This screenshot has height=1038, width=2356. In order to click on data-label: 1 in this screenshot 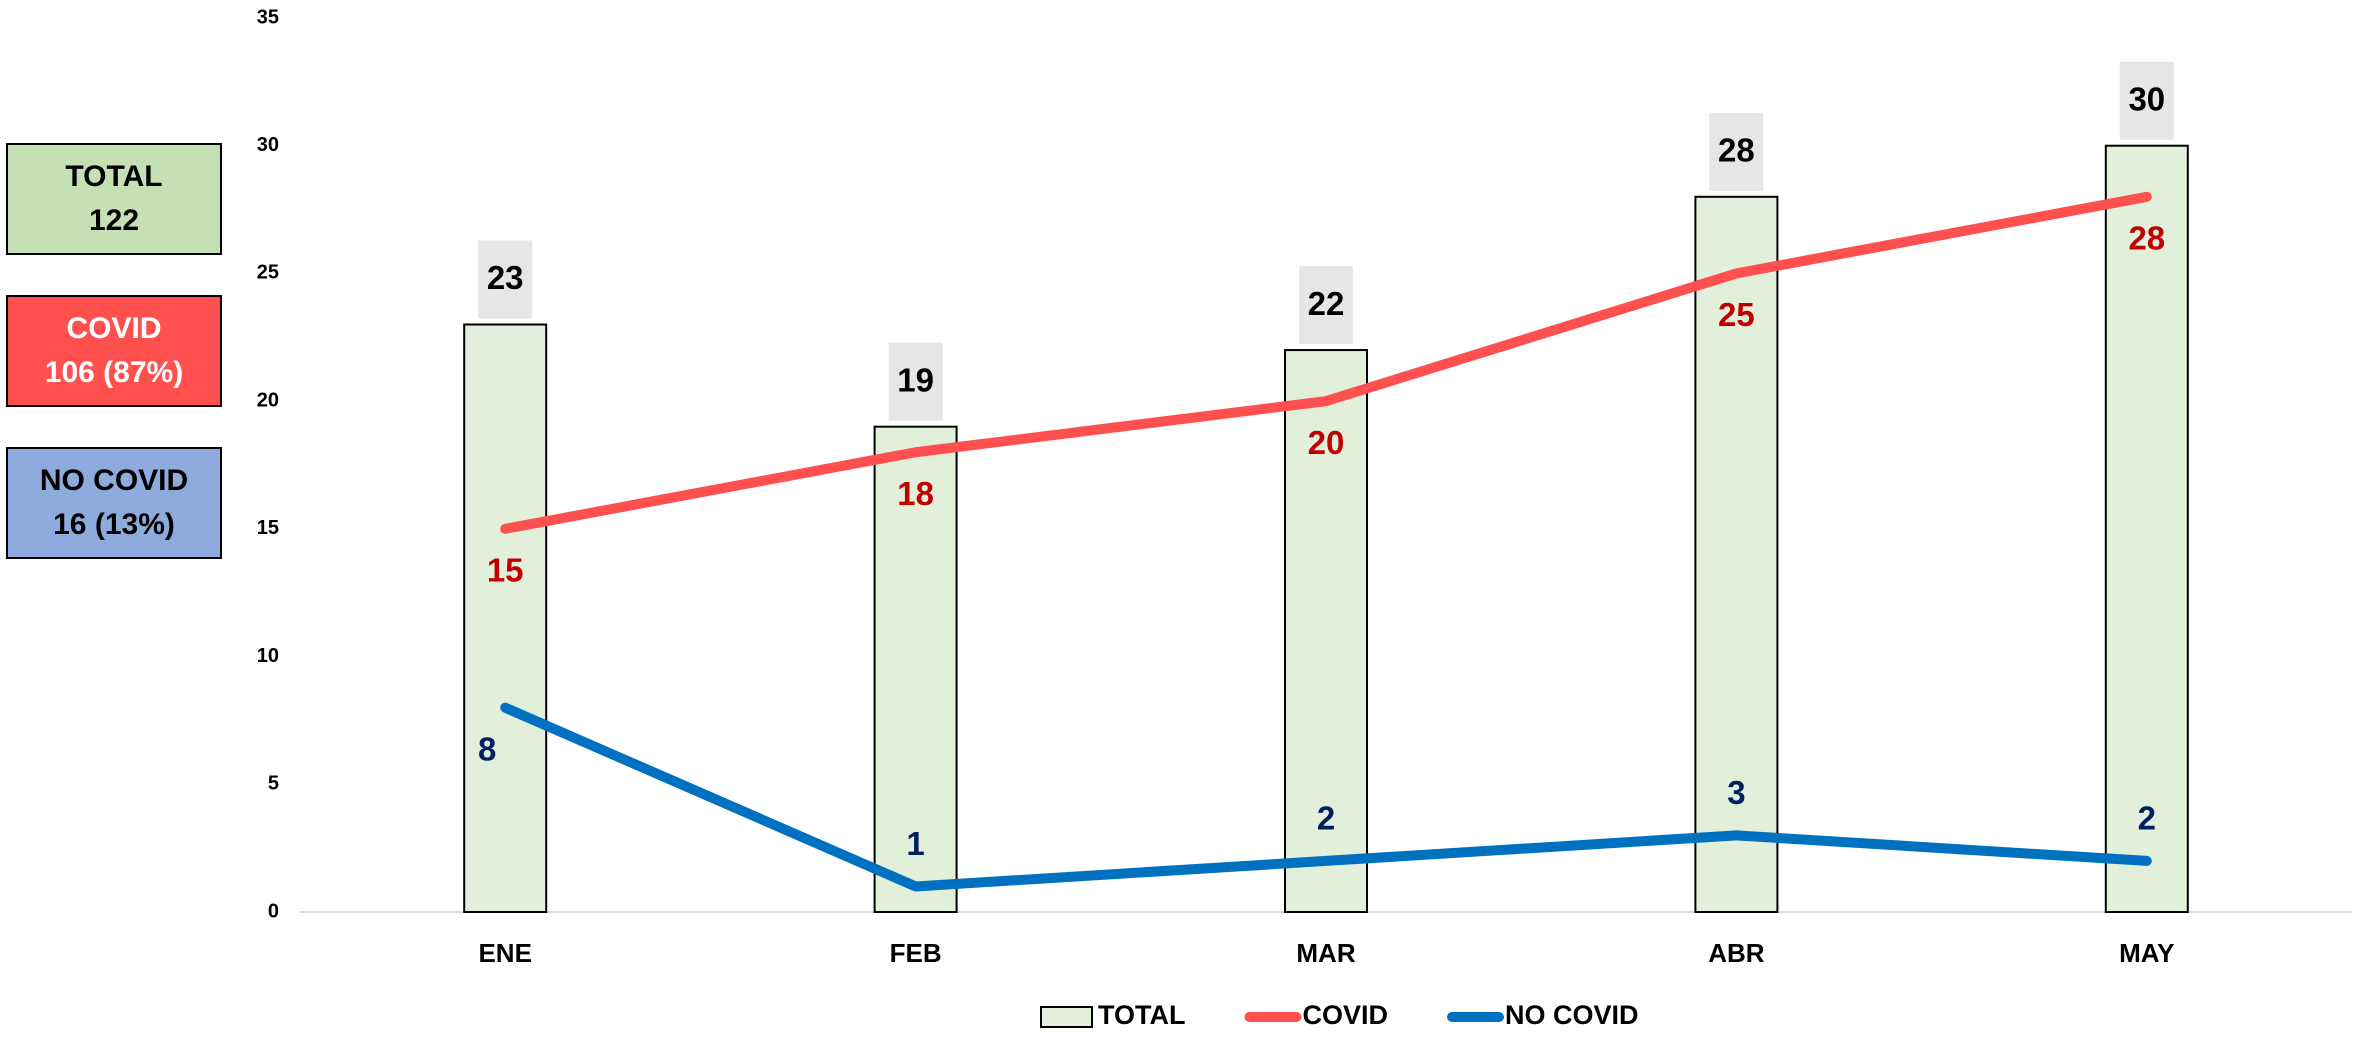, I will do `click(915, 843)`.